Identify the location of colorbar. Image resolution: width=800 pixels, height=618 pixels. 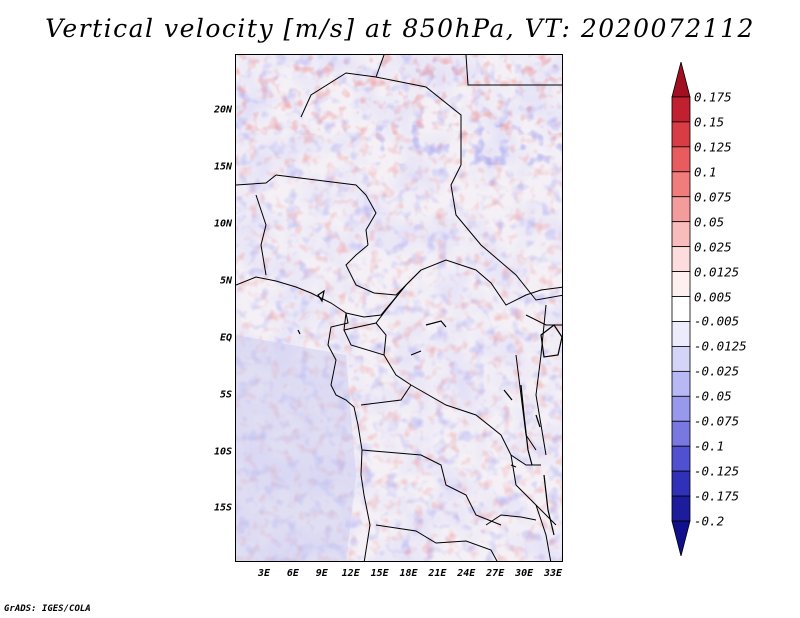
(681, 309).